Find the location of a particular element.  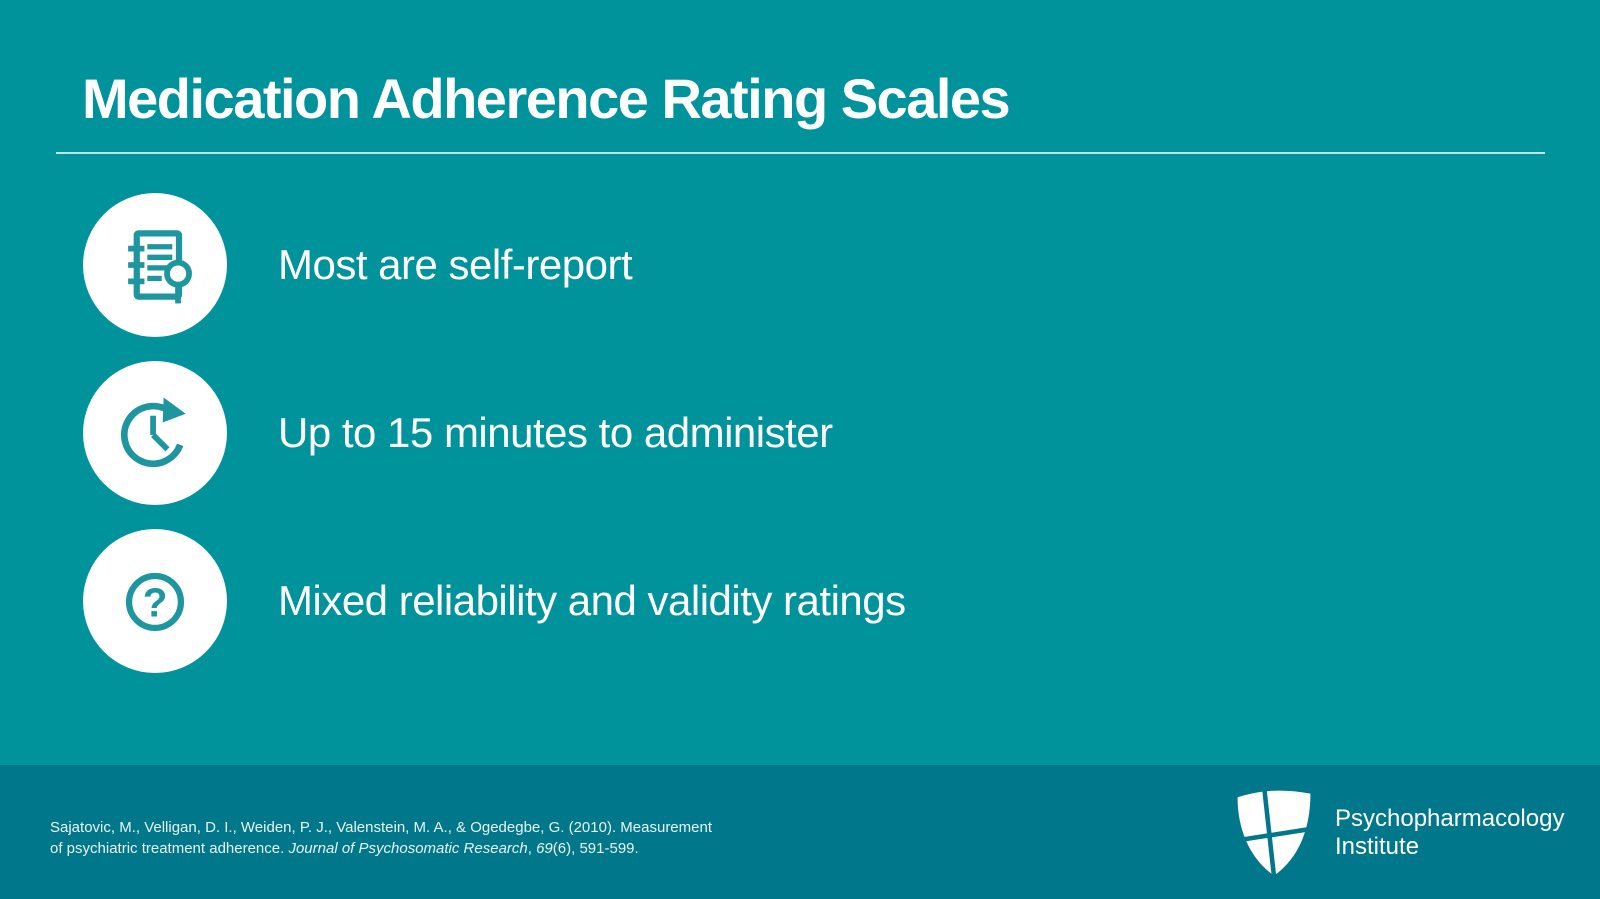

institute-logo: Psychopharmacology Institute is located at coordinates (1398, 831).